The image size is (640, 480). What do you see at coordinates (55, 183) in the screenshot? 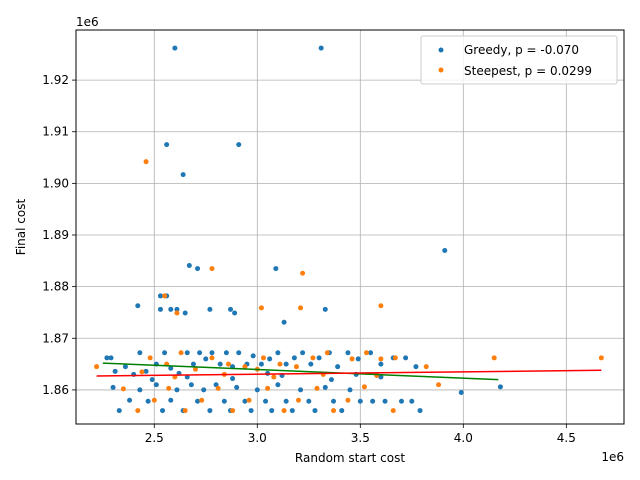
I see `y-tick-label: 1.90` at bounding box center [55, 183].